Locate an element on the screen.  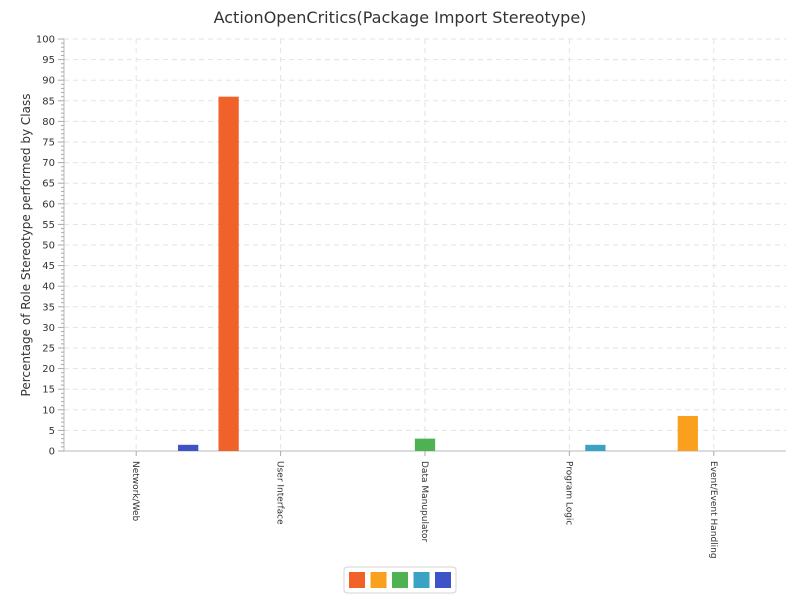
x-tick-label: Event/Event Handling is located at coordinates (713, 510).